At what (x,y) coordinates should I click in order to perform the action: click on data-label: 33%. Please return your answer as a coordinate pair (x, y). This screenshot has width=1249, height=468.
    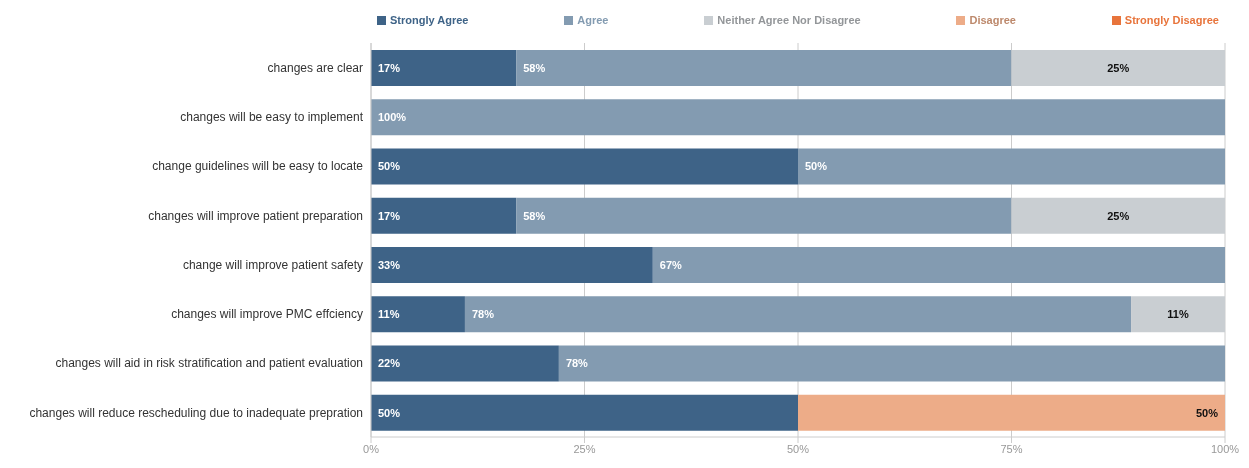
    Looking at the image, I should click on (389, 264).